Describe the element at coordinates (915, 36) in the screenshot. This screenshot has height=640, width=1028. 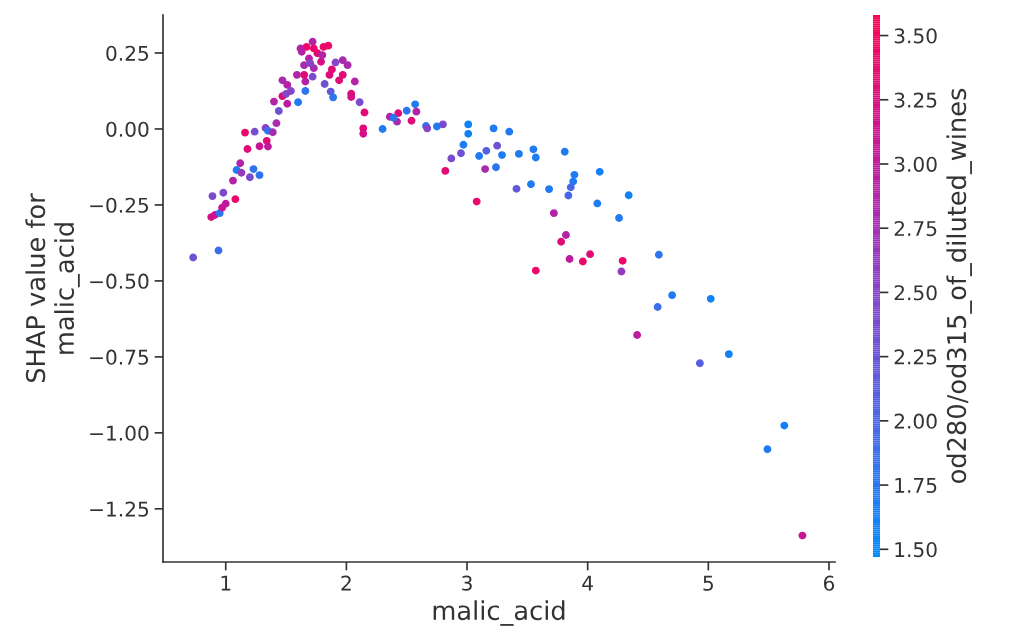
I see `color-bar-label: 3.50` at that location.